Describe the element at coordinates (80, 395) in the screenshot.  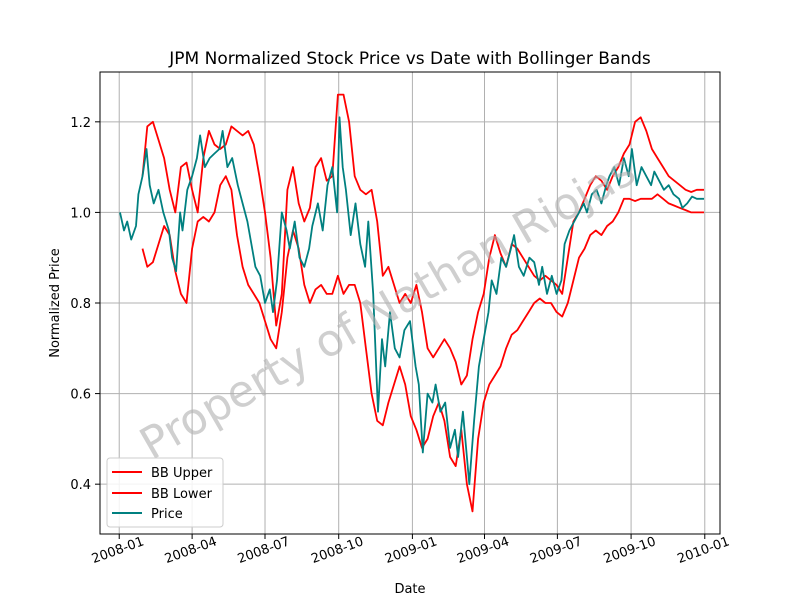
I see `y-tick-label-1: 0.6` at that location.